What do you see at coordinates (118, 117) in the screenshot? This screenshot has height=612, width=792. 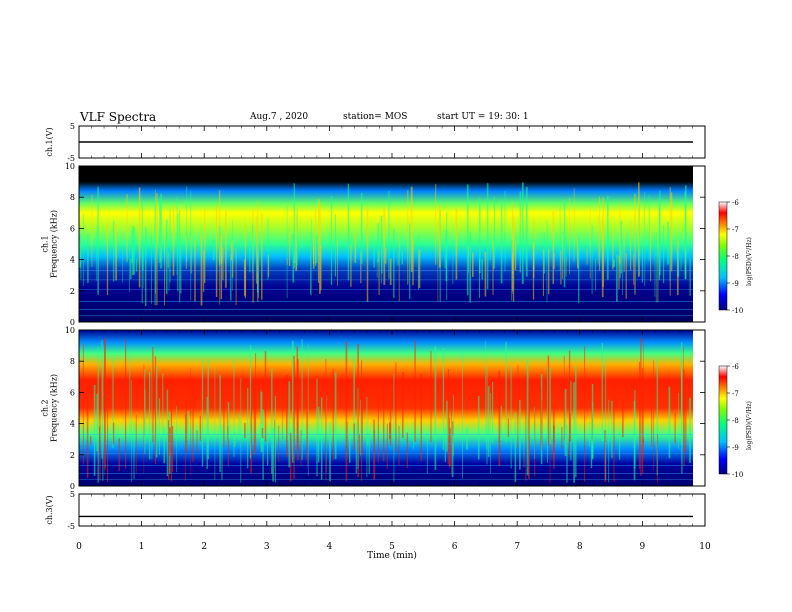 I see `chart-title: VLF Spectra` at bounding box center [118, 117].